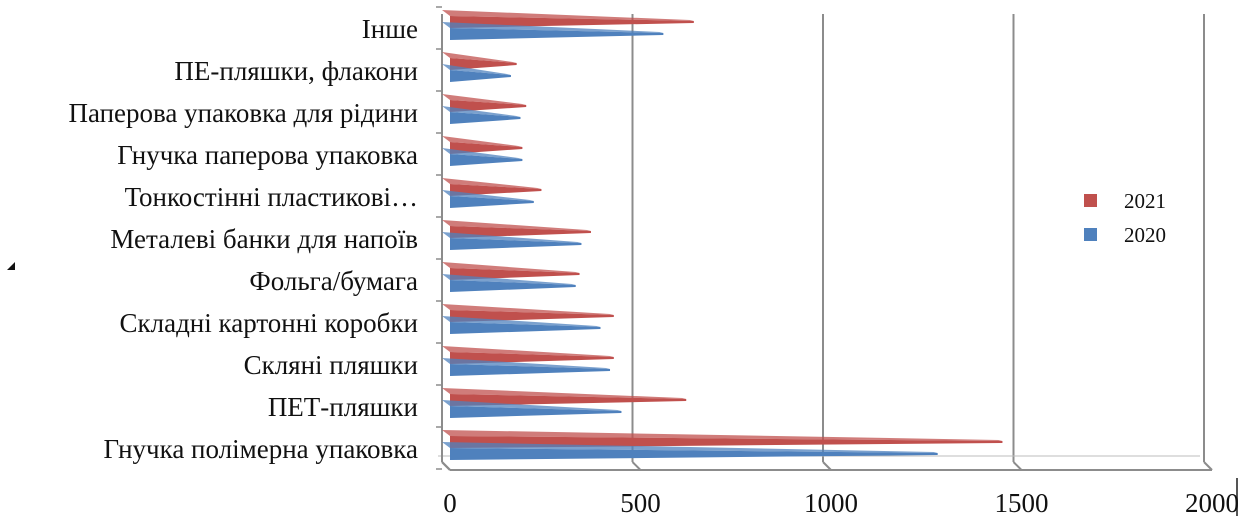 The image size is (1248, 519). What do you see at coordinates (831, 503) in the screenshot?
I see `x-tick-label: 1000` at bounding box center [831, 503].